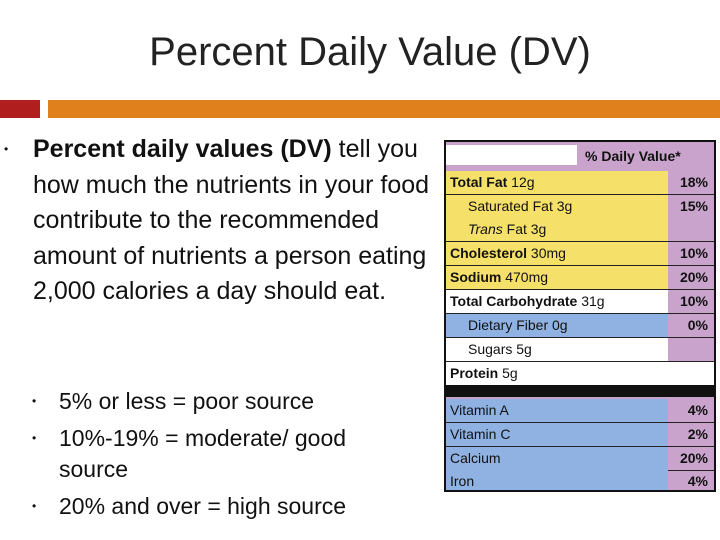  What do you see at coordinates (557, 458) in the screenshot?
I see `row-name: Calcium` at bounding box center [557, 458].